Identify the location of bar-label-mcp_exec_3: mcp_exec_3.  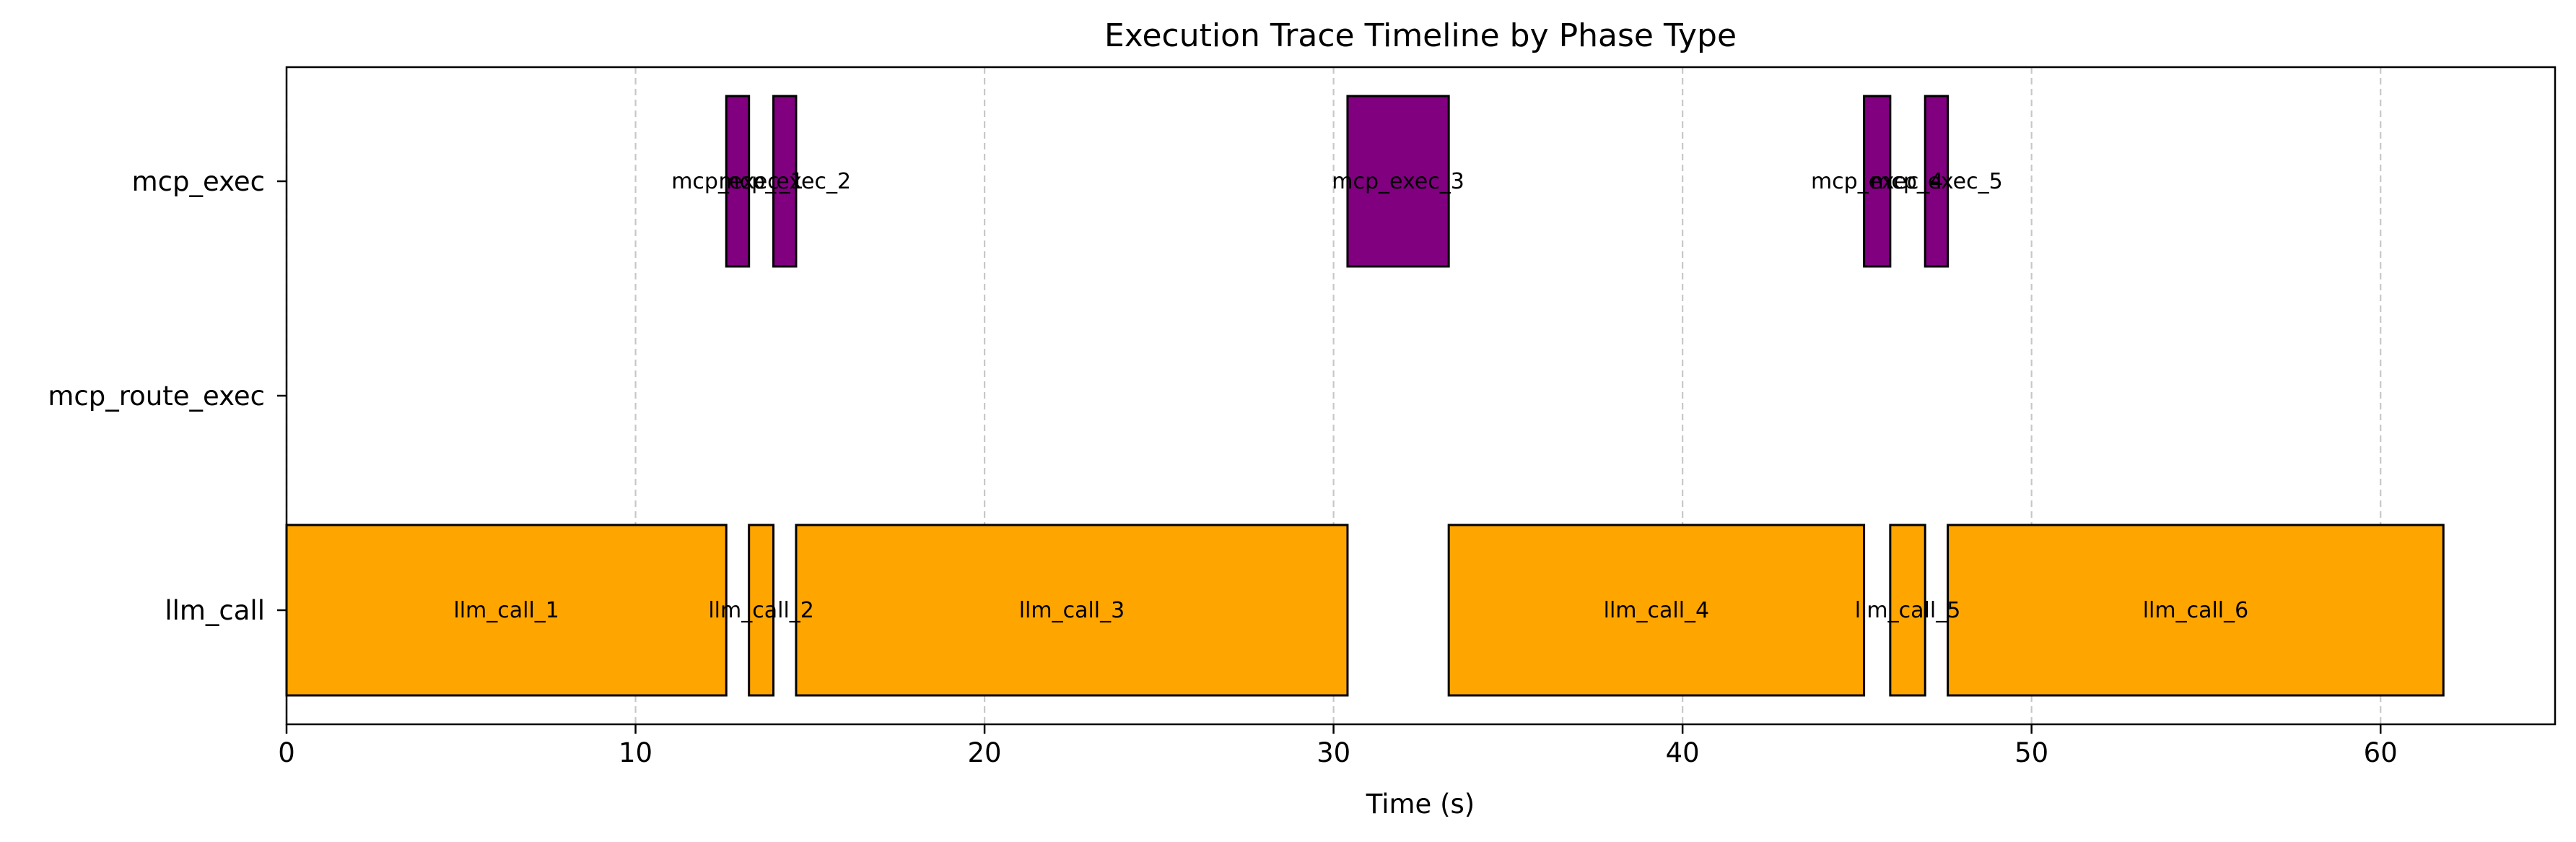
(1398, 181).